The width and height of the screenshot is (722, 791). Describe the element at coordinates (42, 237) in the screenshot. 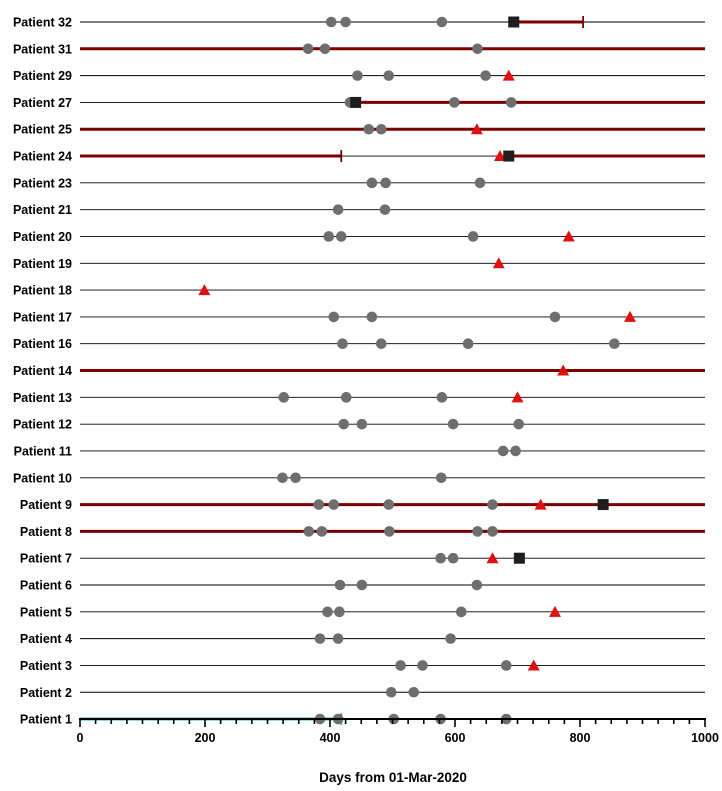

I see `patient-label: Patient 20` at that location.